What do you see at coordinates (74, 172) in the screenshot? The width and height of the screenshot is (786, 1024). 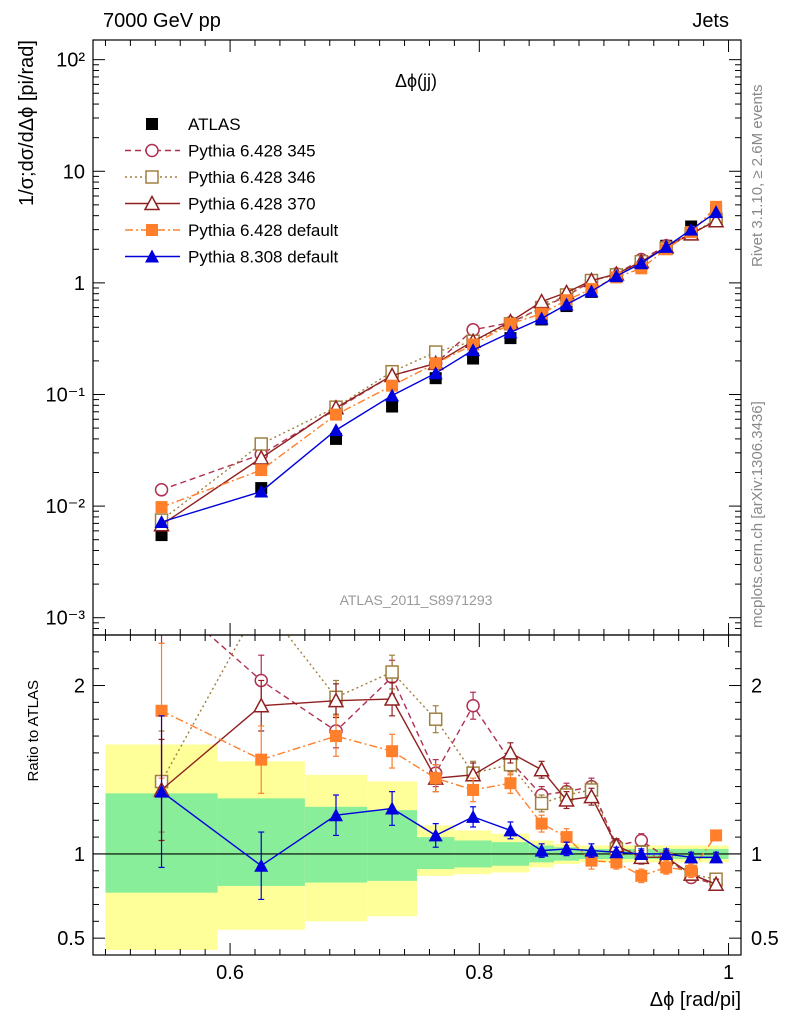 I see `main-y-tick-label: 10` at bounding box center [74, 172].